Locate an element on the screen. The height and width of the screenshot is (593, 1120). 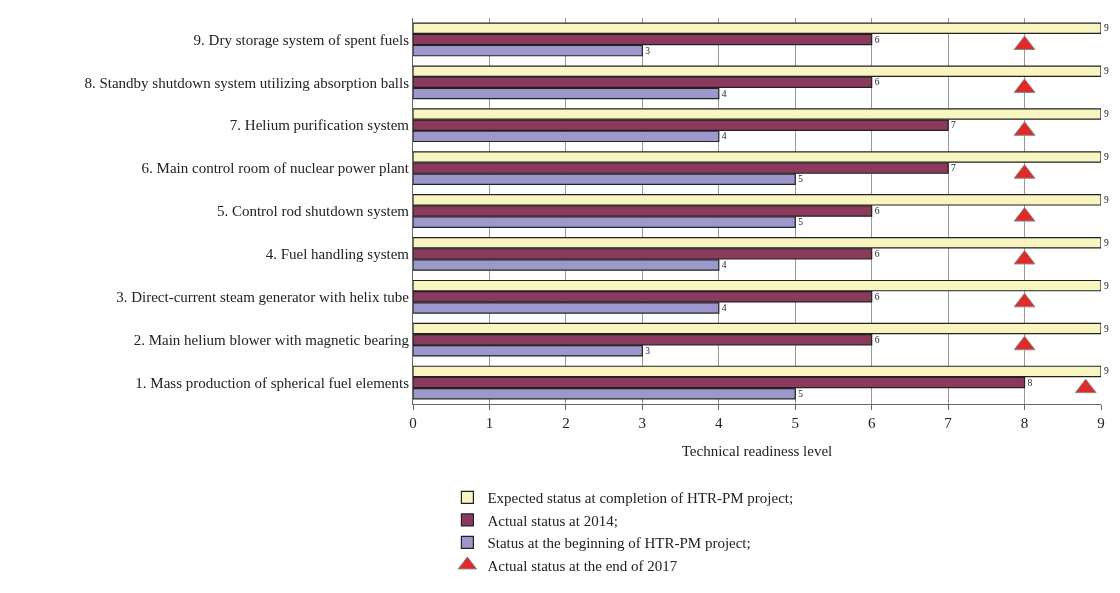
x-tick-label: 3 is located at coordinates (642, 423).